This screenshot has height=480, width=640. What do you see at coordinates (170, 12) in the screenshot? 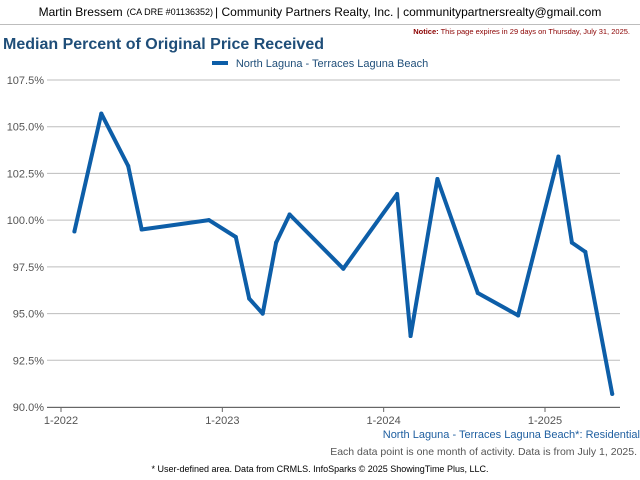
I see `dre-number: (CA DRE #01136352)` at bounding box center [170, 12].